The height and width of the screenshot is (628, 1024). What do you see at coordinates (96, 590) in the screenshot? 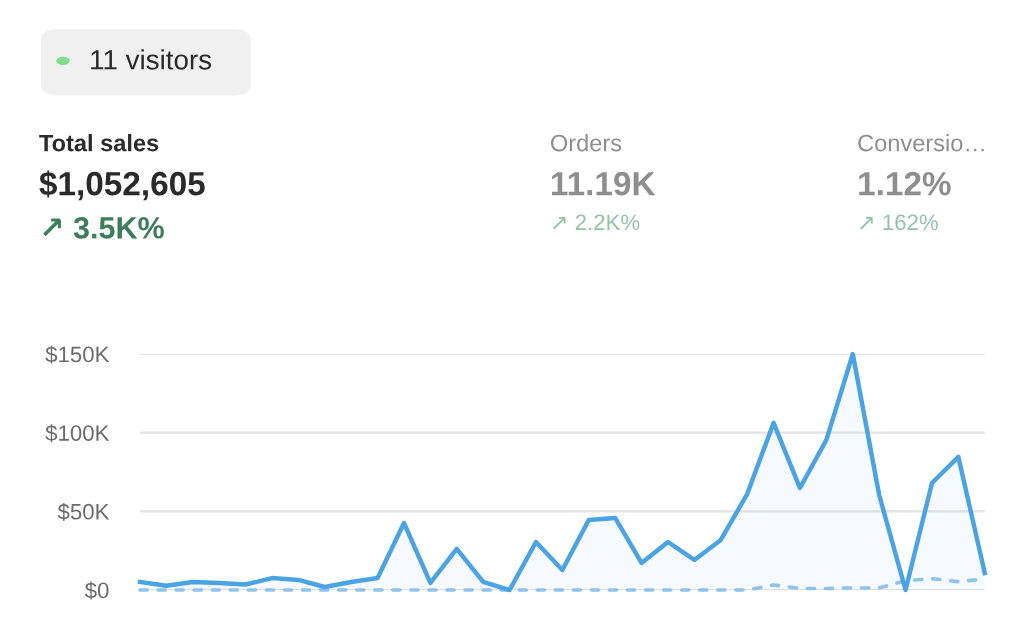
I see `y-tick-label: $0` at bounding box center [96, 590].